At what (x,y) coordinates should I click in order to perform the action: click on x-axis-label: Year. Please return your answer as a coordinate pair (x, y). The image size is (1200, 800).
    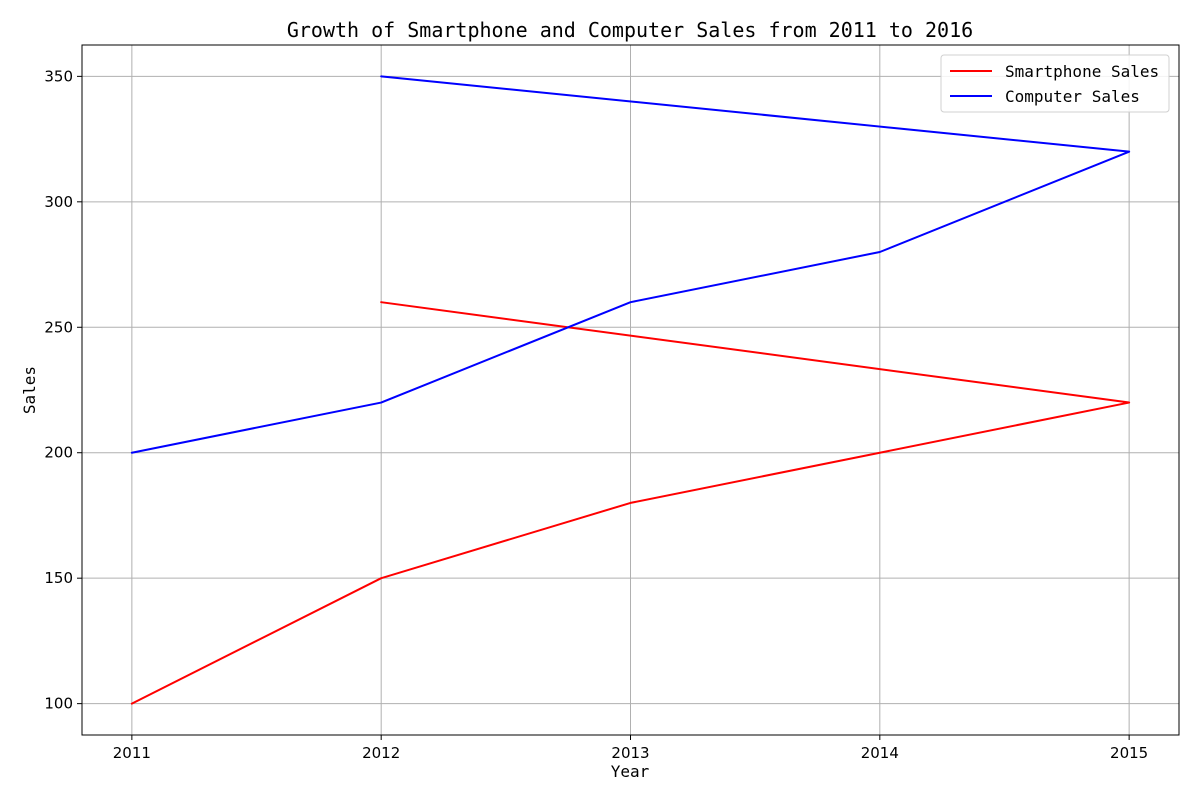
    Looking at the image, I should click on (630, 771).